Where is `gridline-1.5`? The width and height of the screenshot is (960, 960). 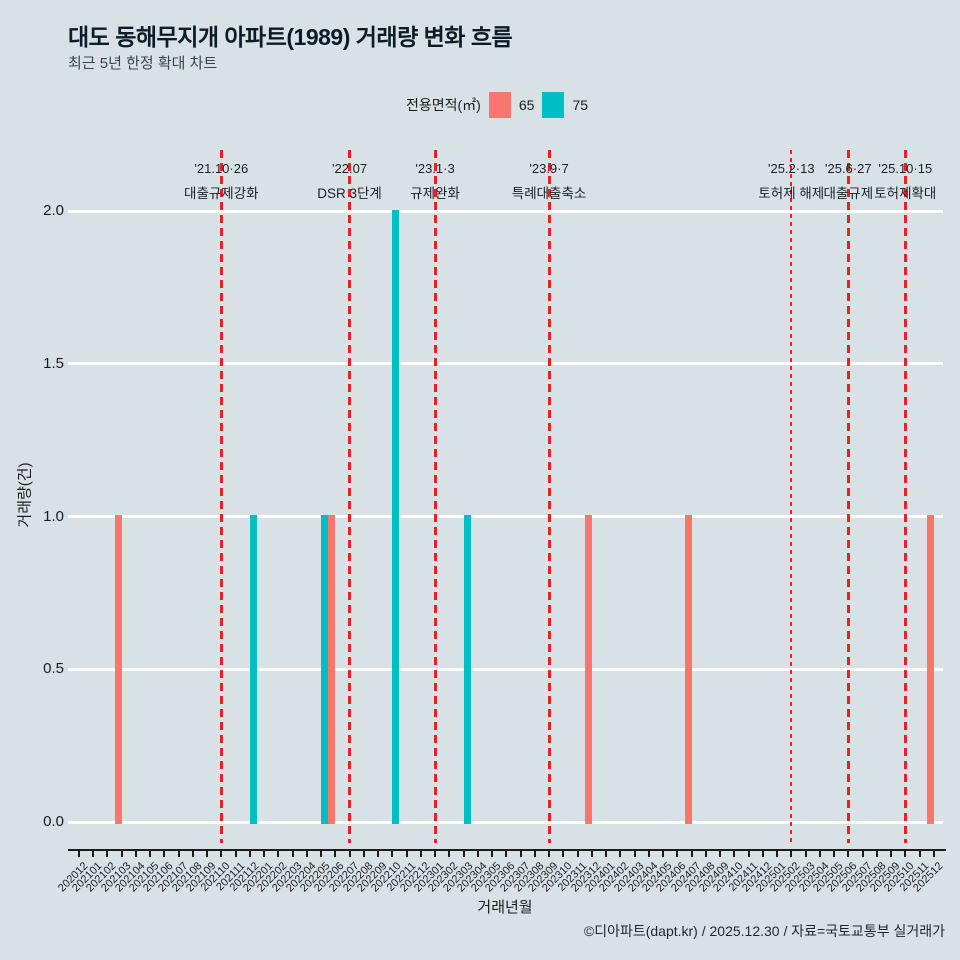 gridline-1.5 is located at coordinates (505, 364).